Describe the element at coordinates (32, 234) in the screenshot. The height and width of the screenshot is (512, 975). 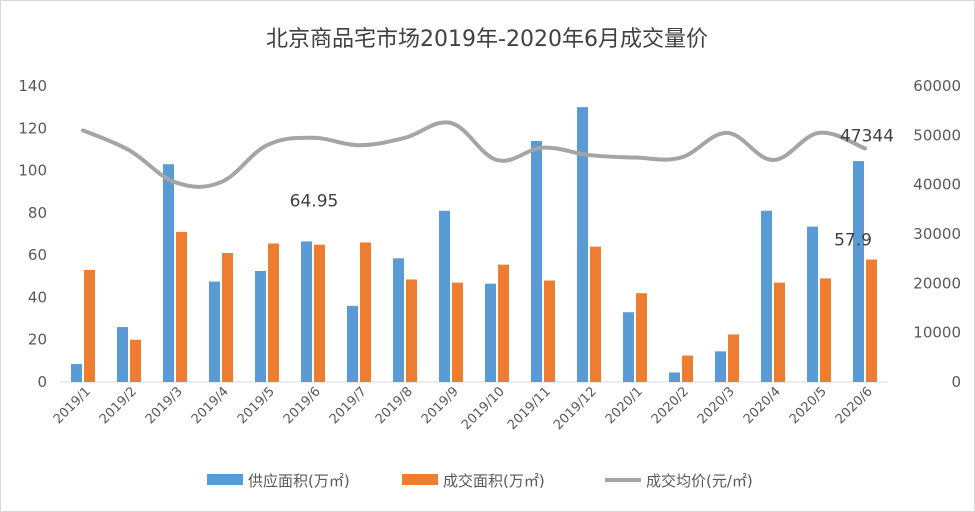
I see `left-axis: 0 20 40 60 80 100 120 140` at that location.